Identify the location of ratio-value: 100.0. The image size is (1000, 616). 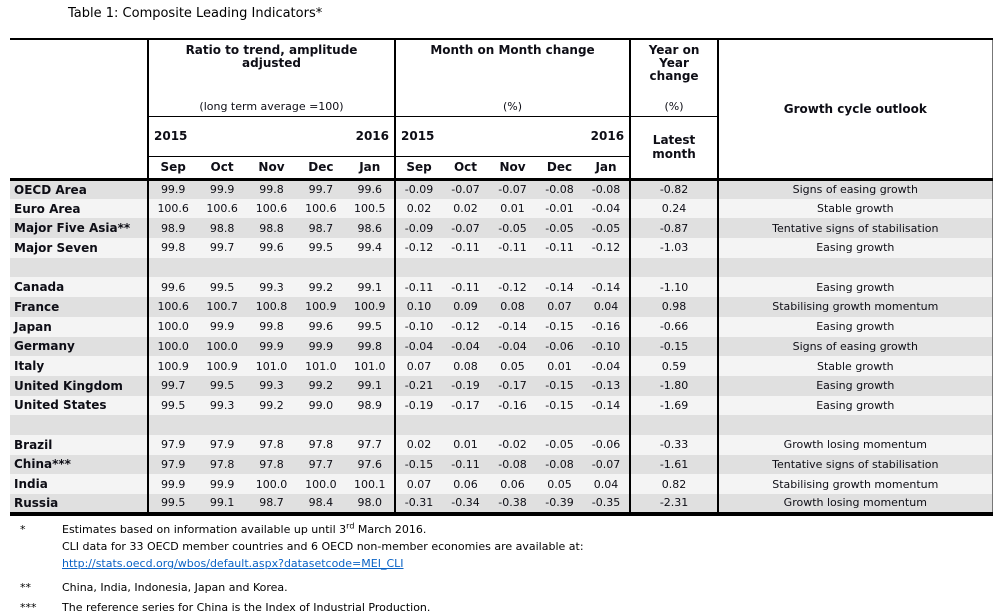
(173, 346).